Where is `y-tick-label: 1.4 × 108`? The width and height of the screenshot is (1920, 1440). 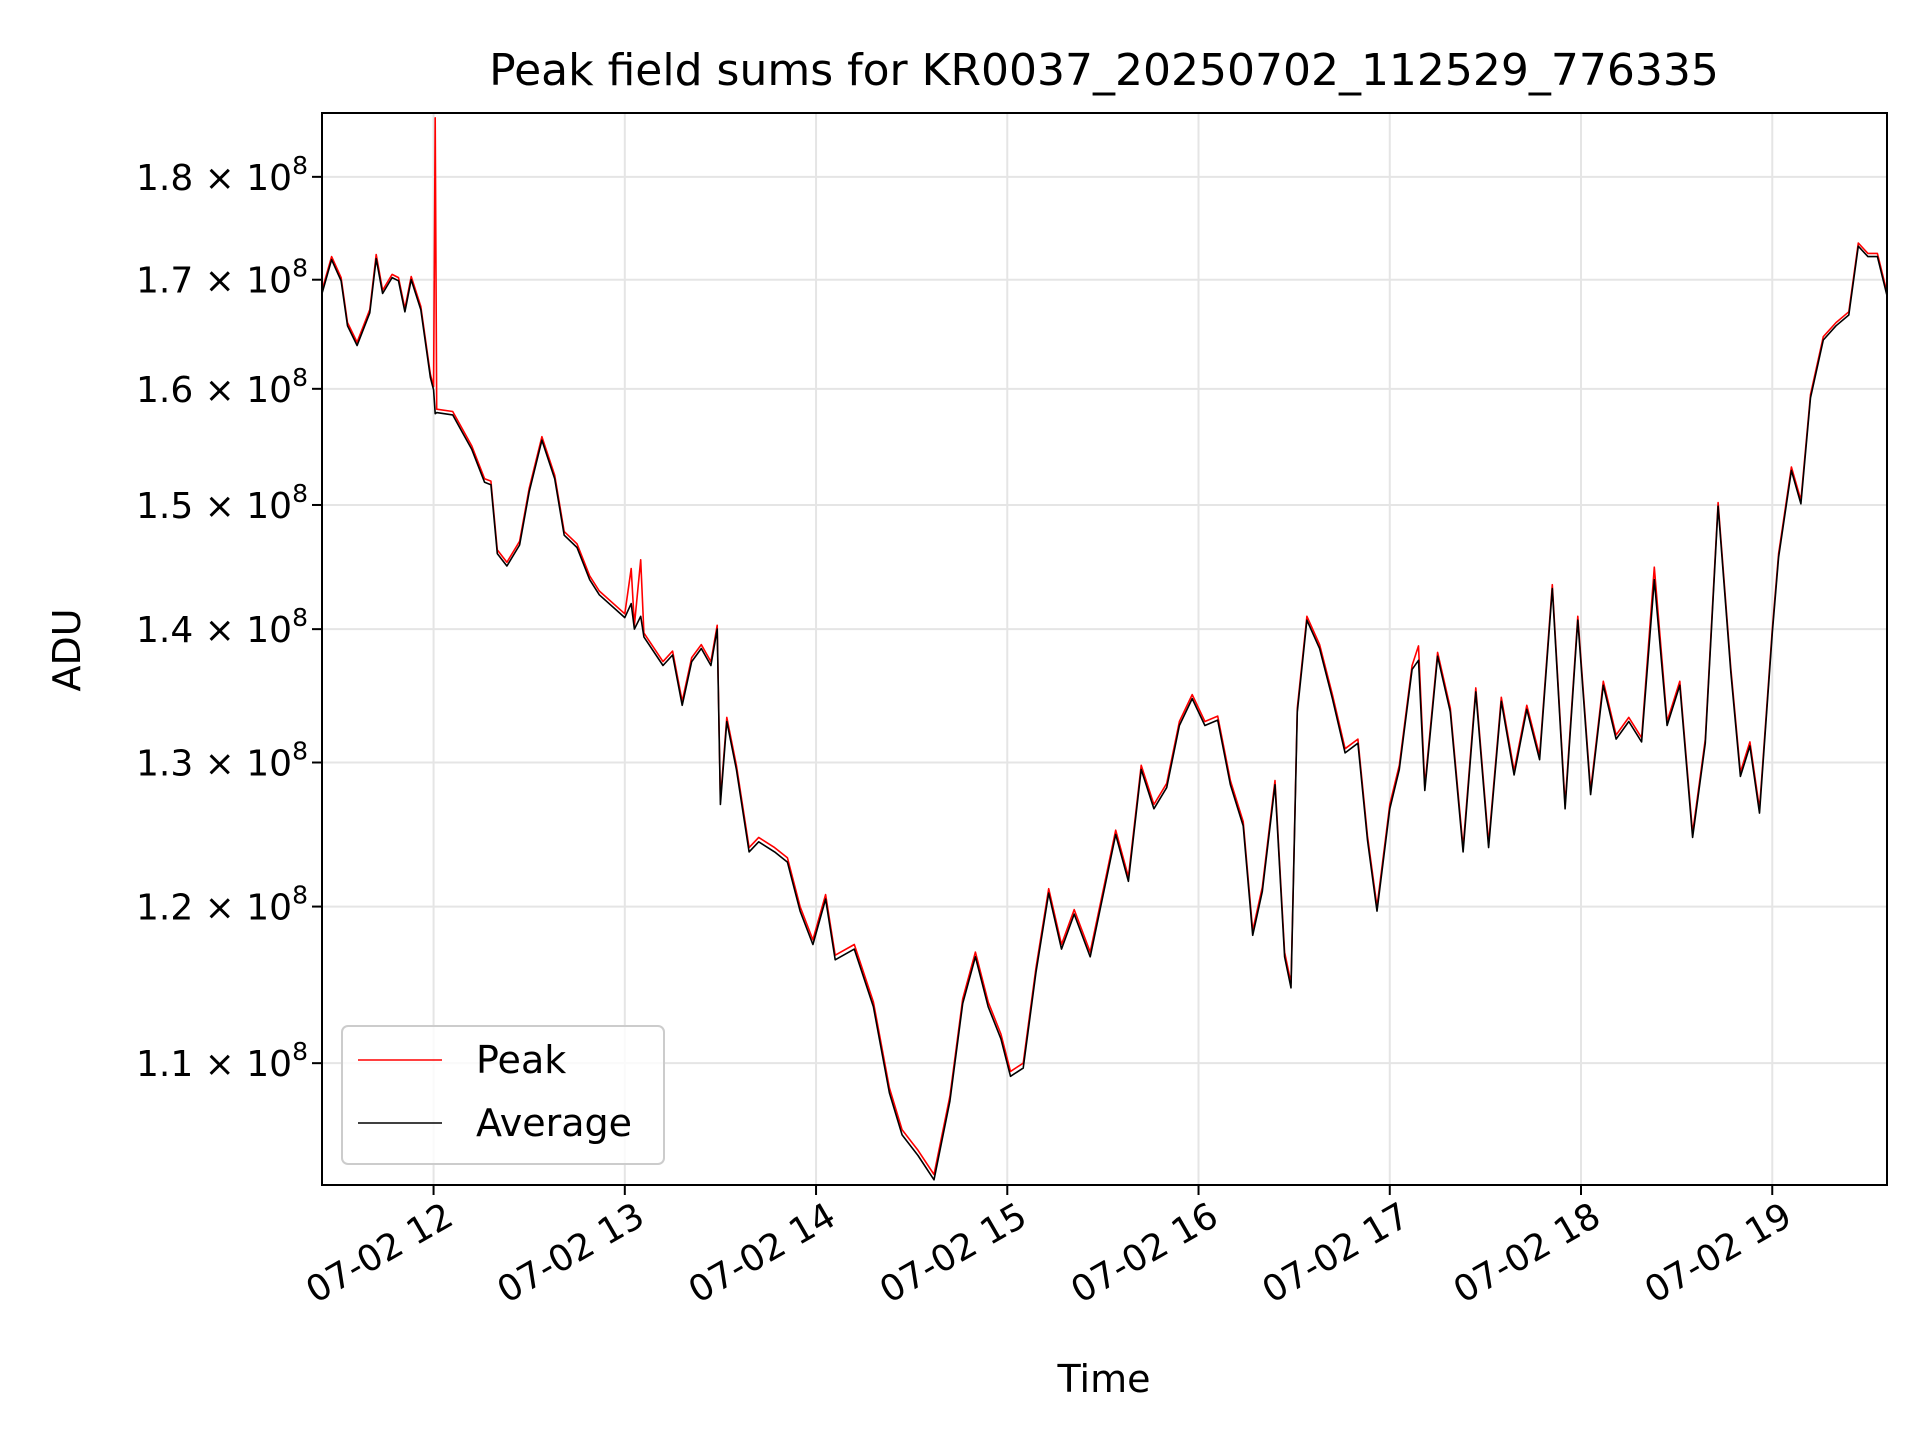
y-tick-label: 1.4 × 108 is located at coordinates (222, 627).